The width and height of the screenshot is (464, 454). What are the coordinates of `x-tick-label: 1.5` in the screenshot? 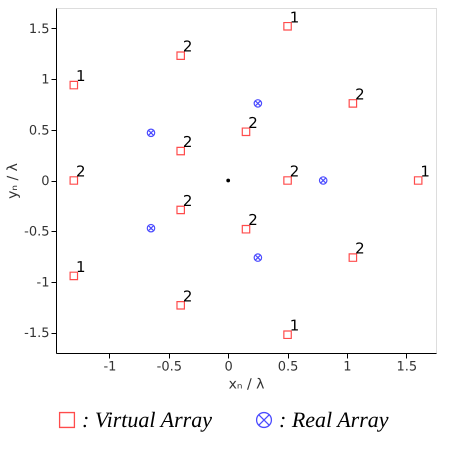 It's located at (407, 367).